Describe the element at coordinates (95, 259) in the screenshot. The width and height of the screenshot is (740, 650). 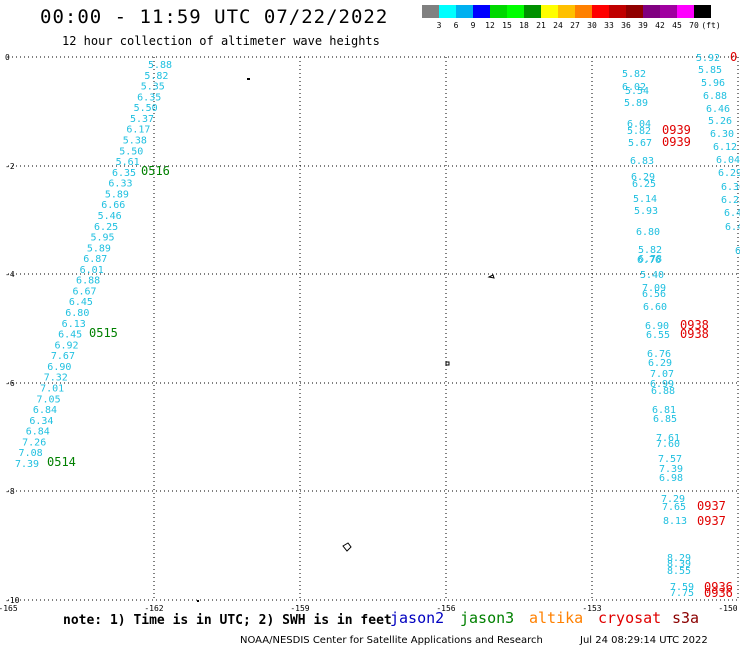
I see `wave-height-label: 6.87` at that location.